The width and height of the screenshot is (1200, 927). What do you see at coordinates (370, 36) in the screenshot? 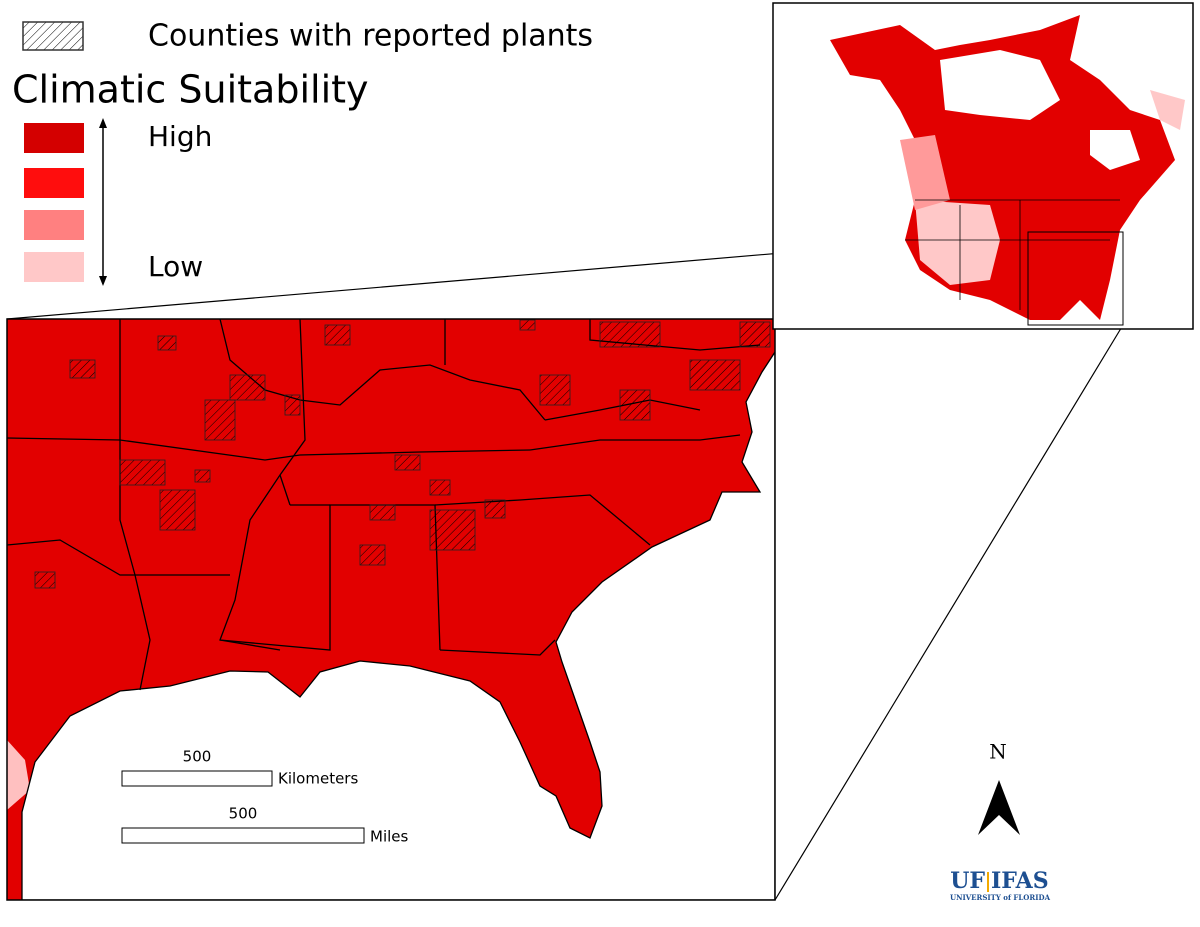
I see `hatch-label: Counties with reported plants` at bounding box center [370, 36].